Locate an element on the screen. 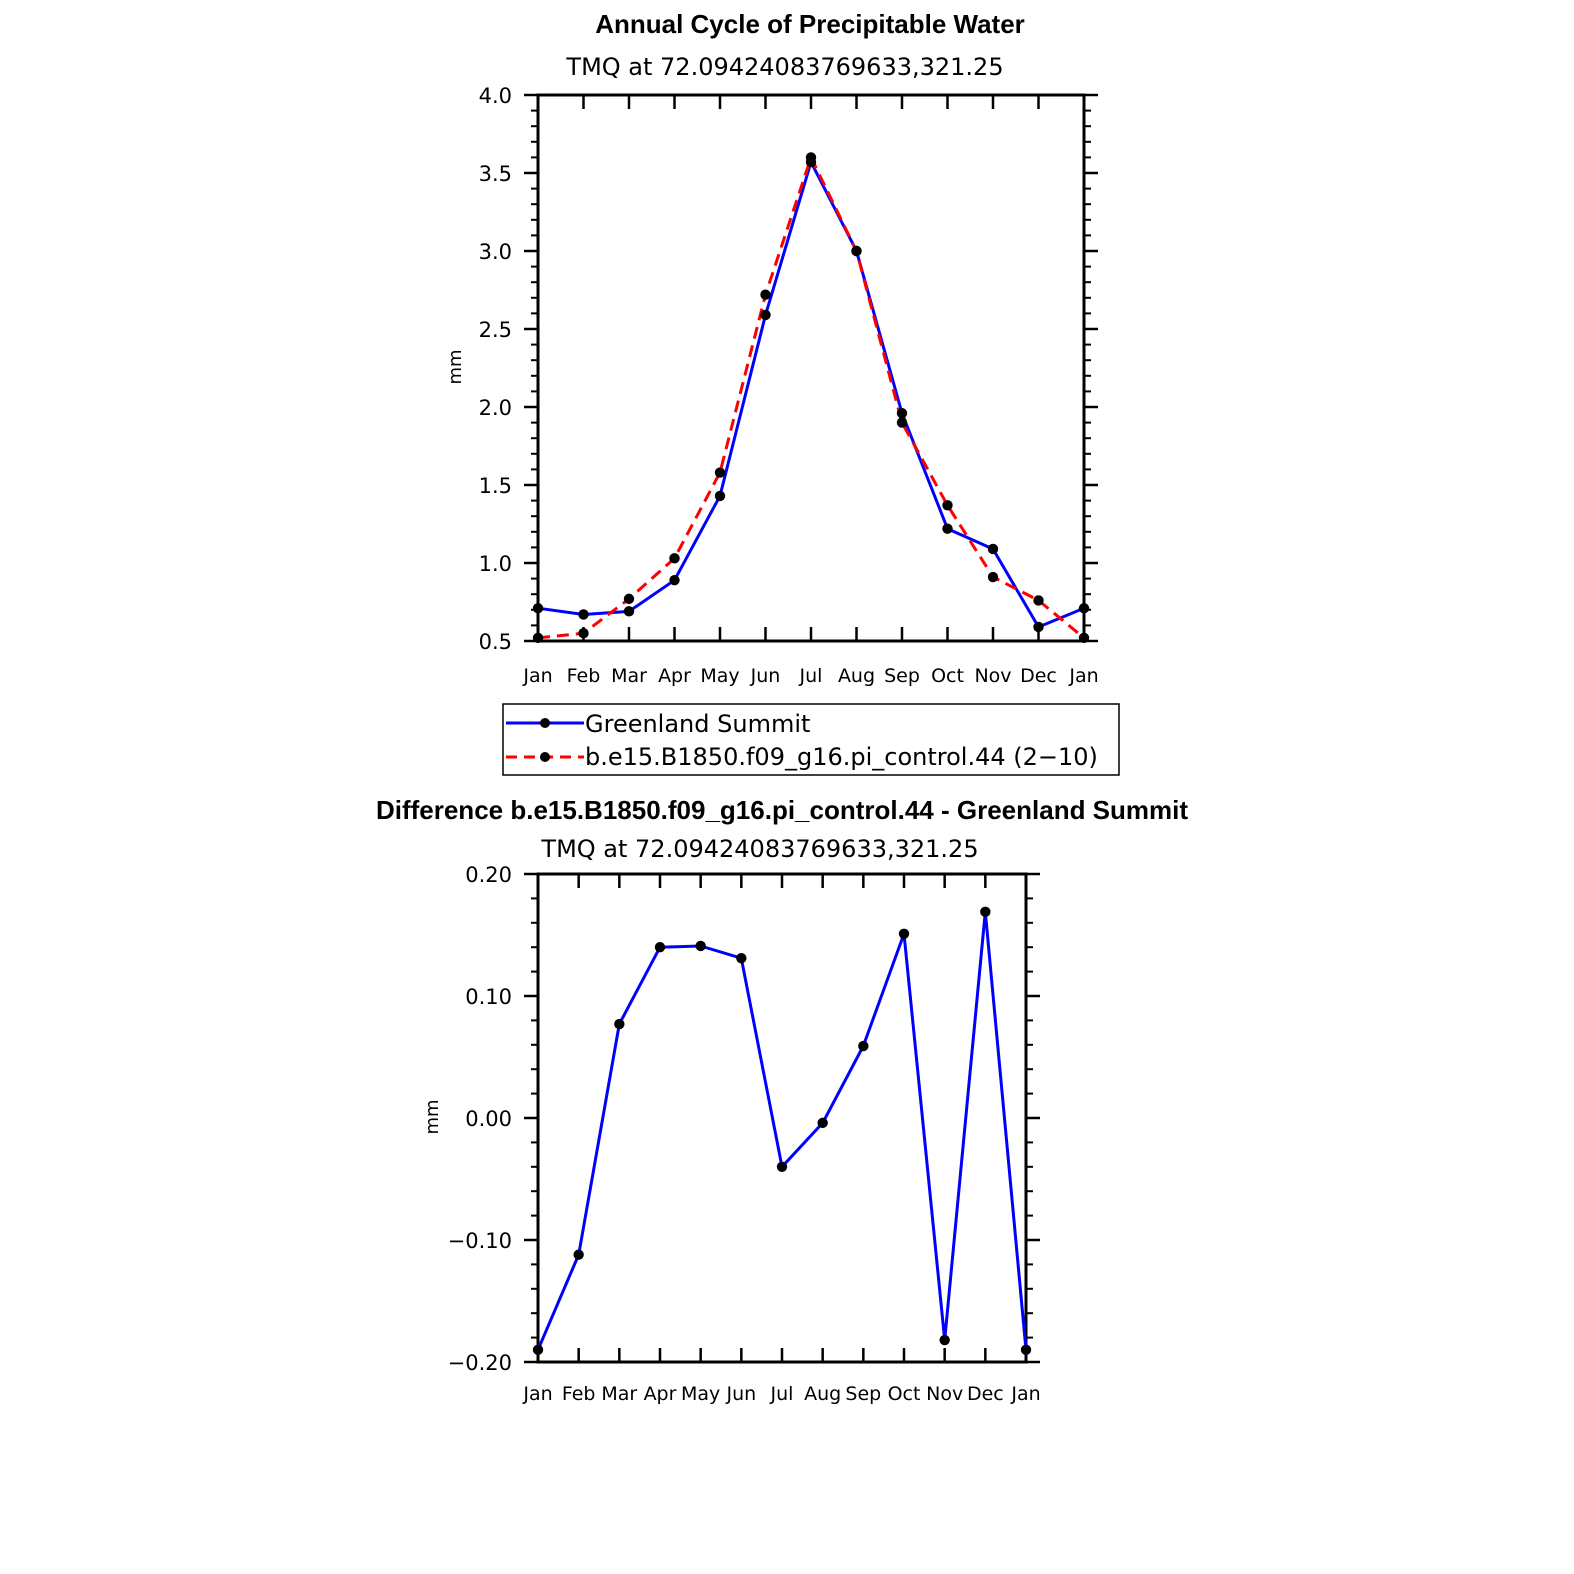 The height and width of the screenshot is (1574, 1574). legend-marker-model is located at coordinates (545, 757).